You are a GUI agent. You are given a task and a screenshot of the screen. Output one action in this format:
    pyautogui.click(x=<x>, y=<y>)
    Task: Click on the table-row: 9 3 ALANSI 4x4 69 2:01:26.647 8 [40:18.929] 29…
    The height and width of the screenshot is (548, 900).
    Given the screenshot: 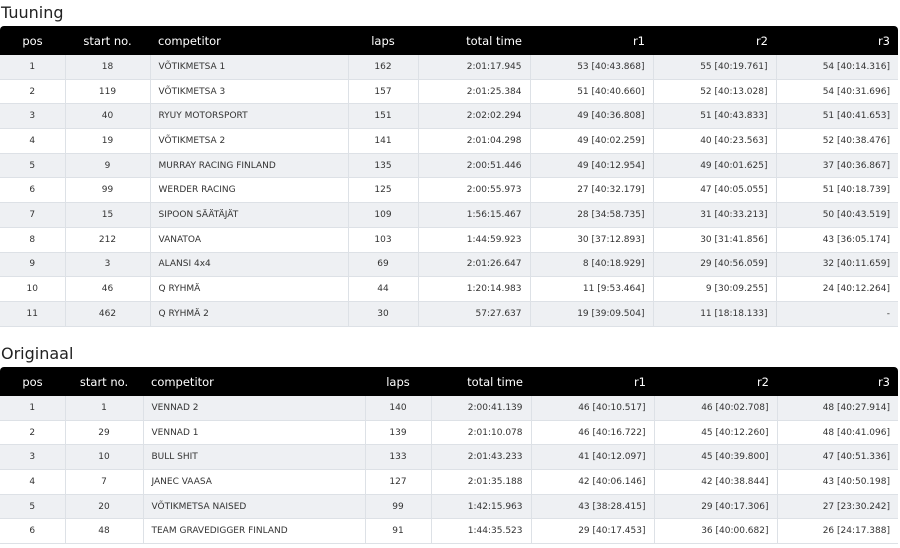 What is the action you would take?
    pyautogui.click(x=449, y=265)
    